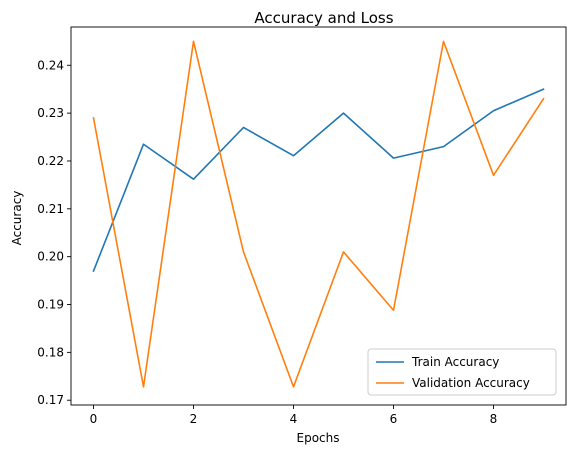  I want to click on y-tick-label: 0.23, so click(50, 113).